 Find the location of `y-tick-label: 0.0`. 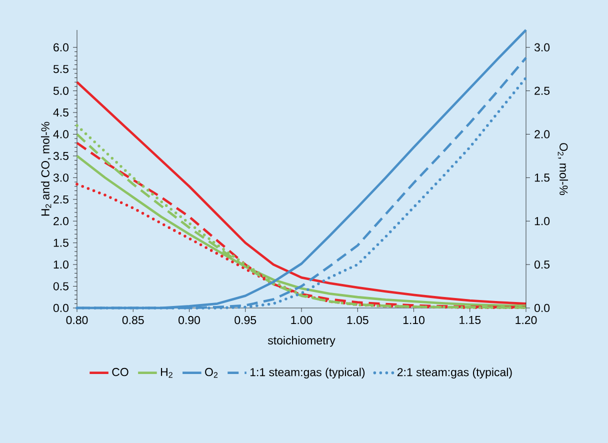

y-tick-label: 0.0 is located at coordinates (61, 308).